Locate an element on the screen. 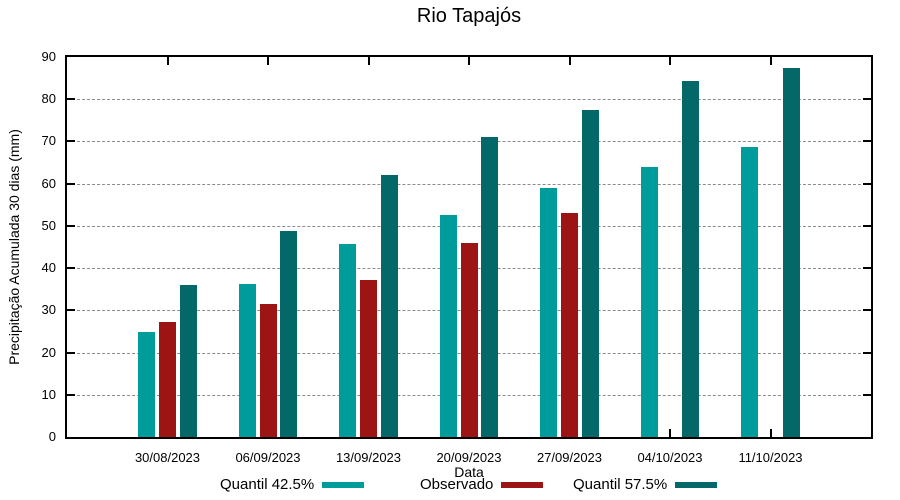 The height and width of the screenshot is (500, 900). chart-title: Rio Tapajós is located at coordinates (469, 16).